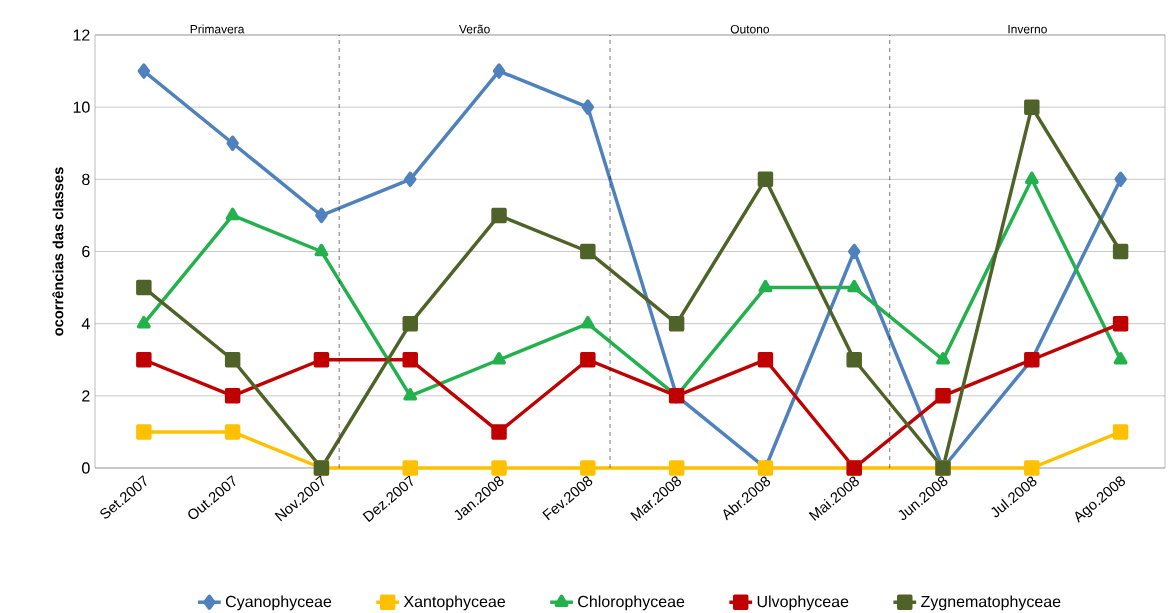 The width and height of the screenshot is (1169, 613). Describe the element at coordinates (86, 468) in the screenshot. I see `y-tick-label: 0` at that location.